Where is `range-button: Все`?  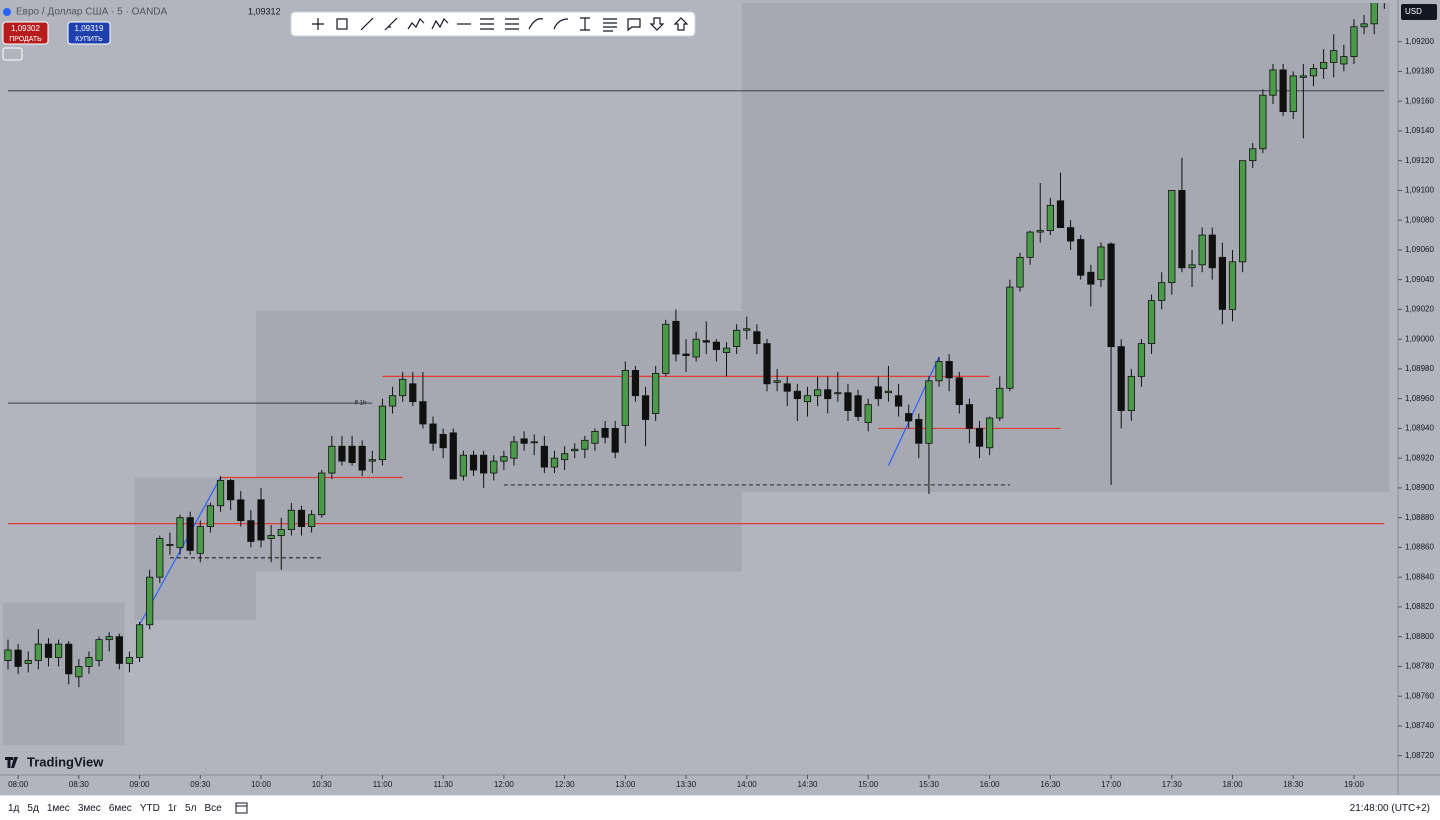 range-button: Все is located at coordinates (213, 808).